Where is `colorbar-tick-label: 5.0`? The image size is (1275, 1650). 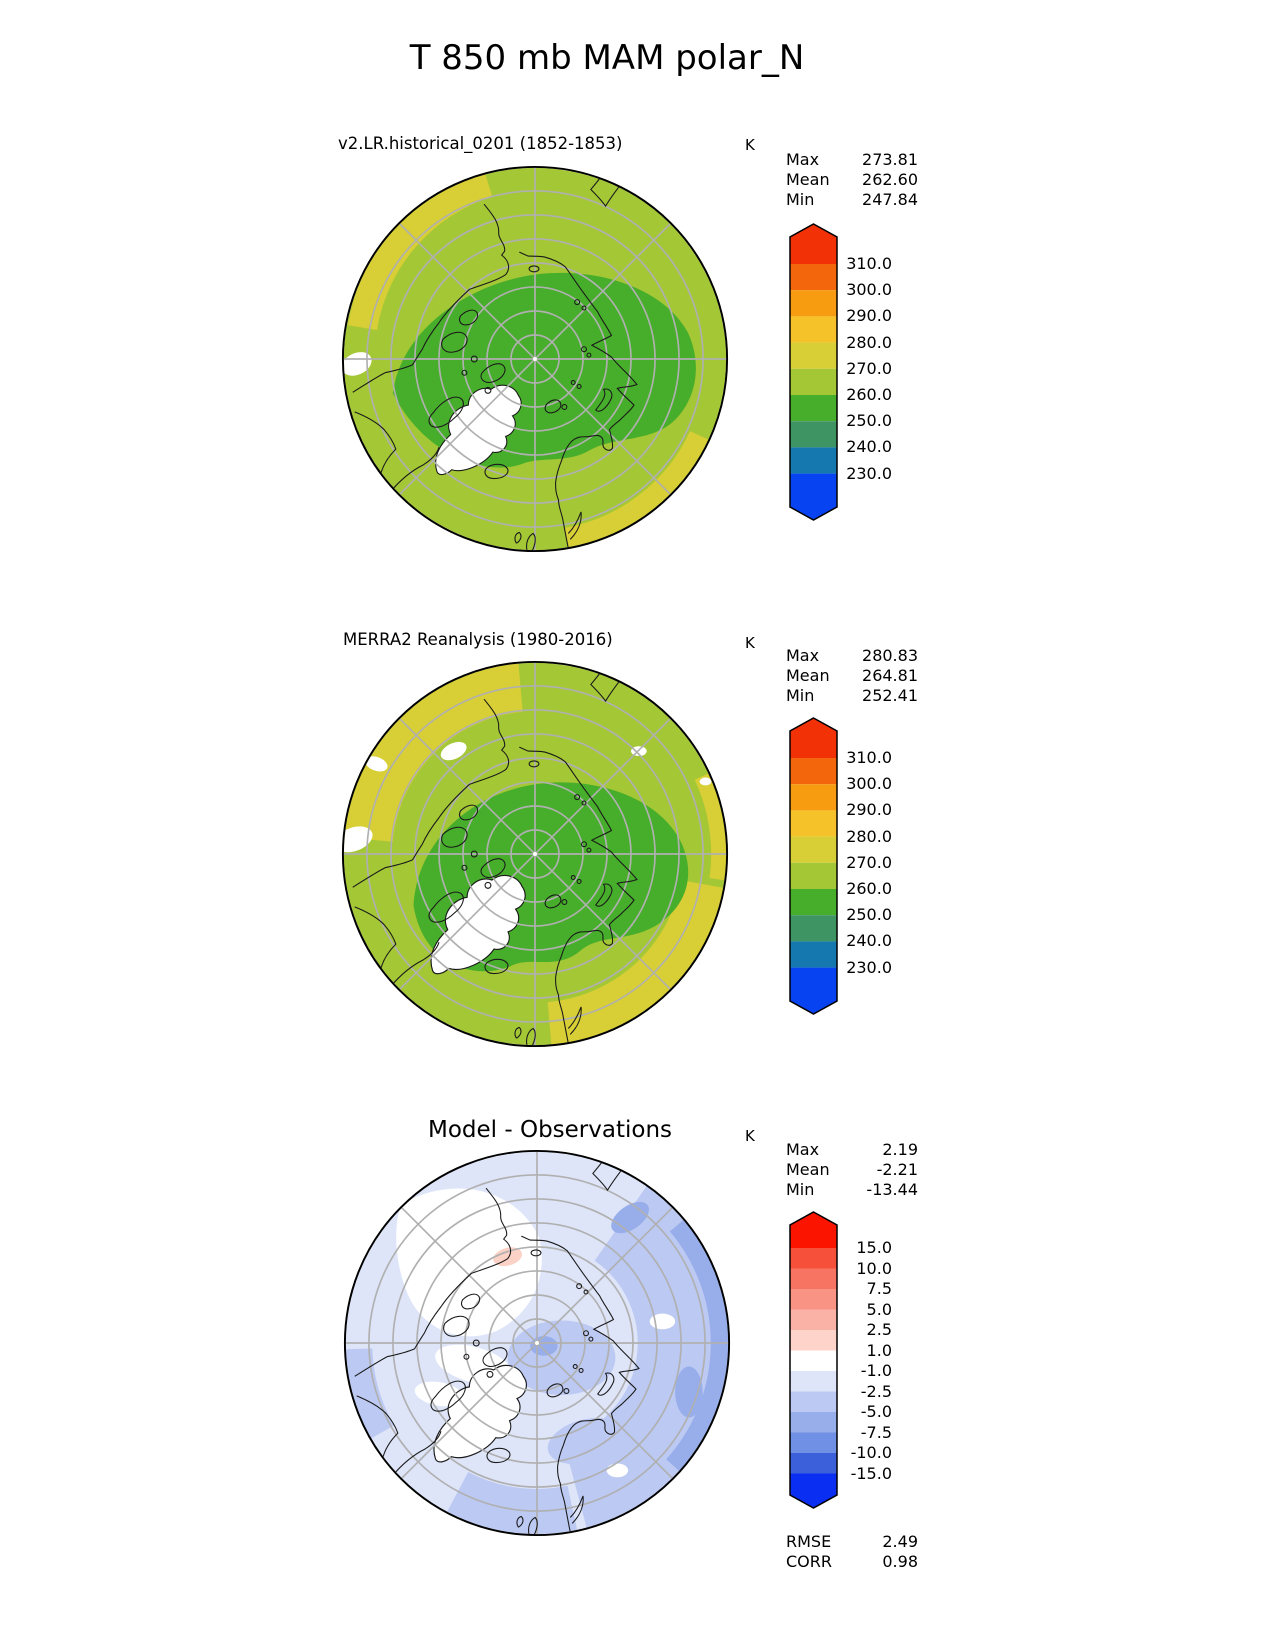
colorbar-tick-label: 5.0 is located at coordinates (879, 1309).